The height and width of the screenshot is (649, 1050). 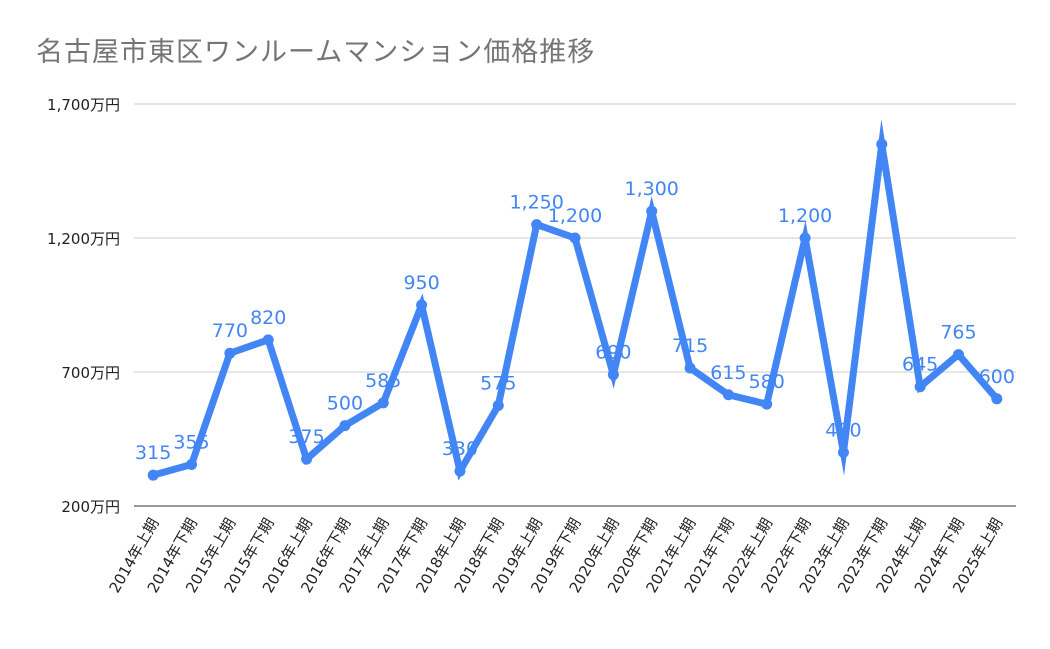 What do you see at coordinates (306, 437) in the screenshot?
I see `data-label: 375` at bounding box center [306, 437].